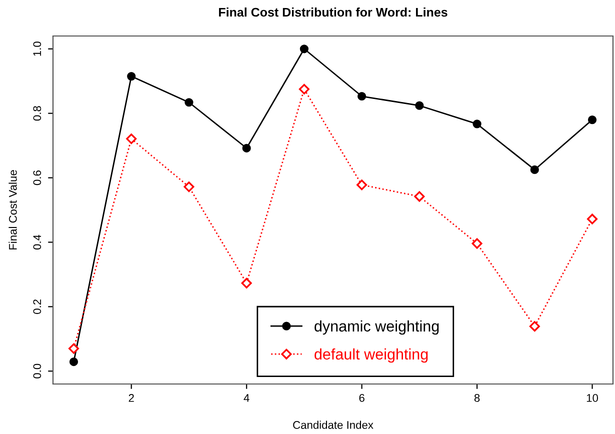 The height and width of the screenshot is (434, 615). I want to click on y-tick-label: 0.6, so click(37, 178).